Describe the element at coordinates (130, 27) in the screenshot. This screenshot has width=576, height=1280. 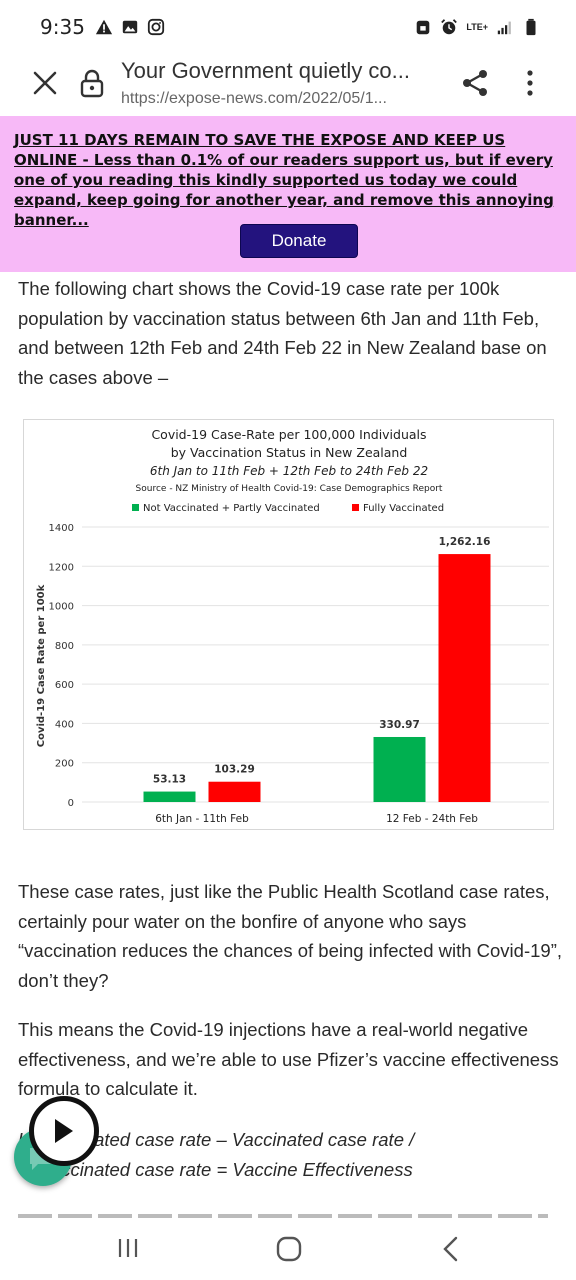
I see `image-icon` at that location.